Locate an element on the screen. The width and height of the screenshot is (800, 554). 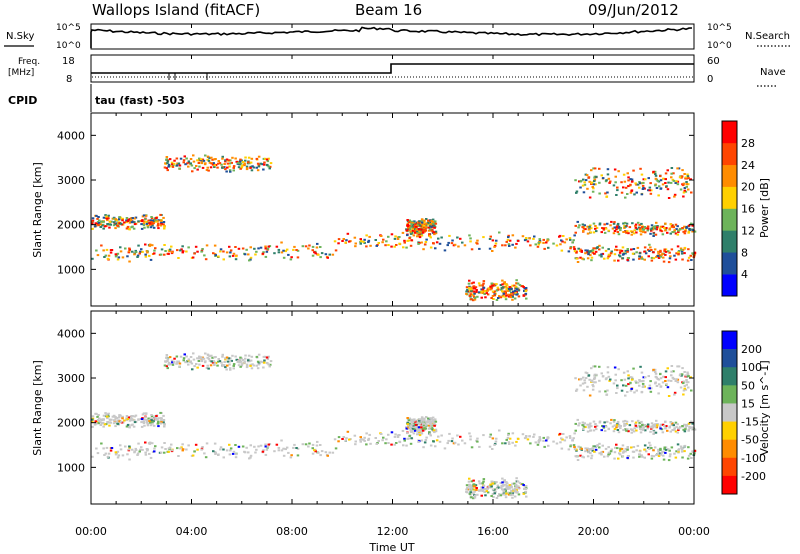
freq-tick-bottom: 8 is located at coordinates (69, 79).